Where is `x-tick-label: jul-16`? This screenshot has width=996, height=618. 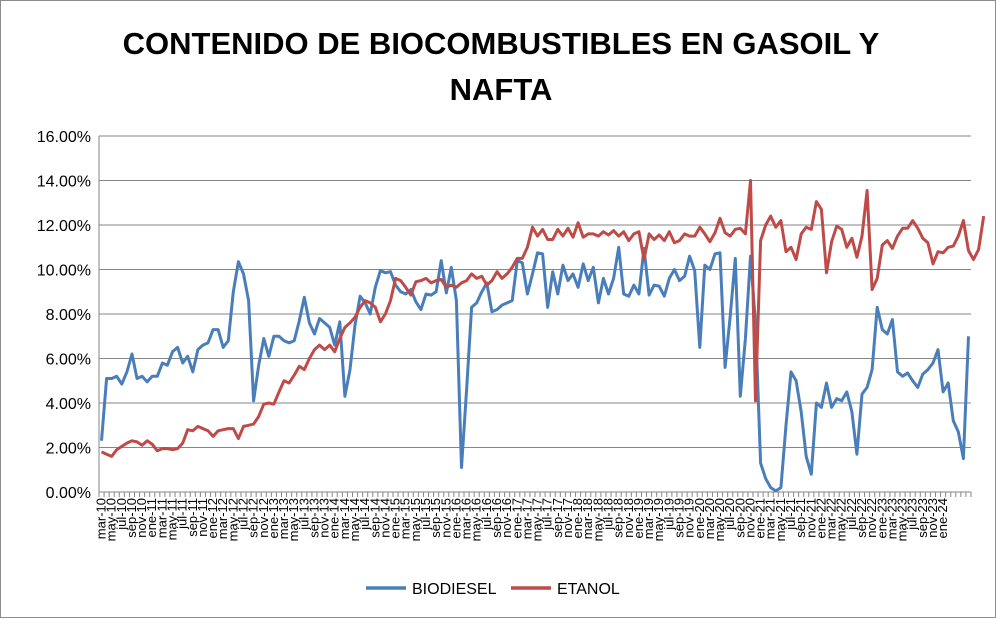
x-tick-label: jul-16 is located at coordinates (486, 514).